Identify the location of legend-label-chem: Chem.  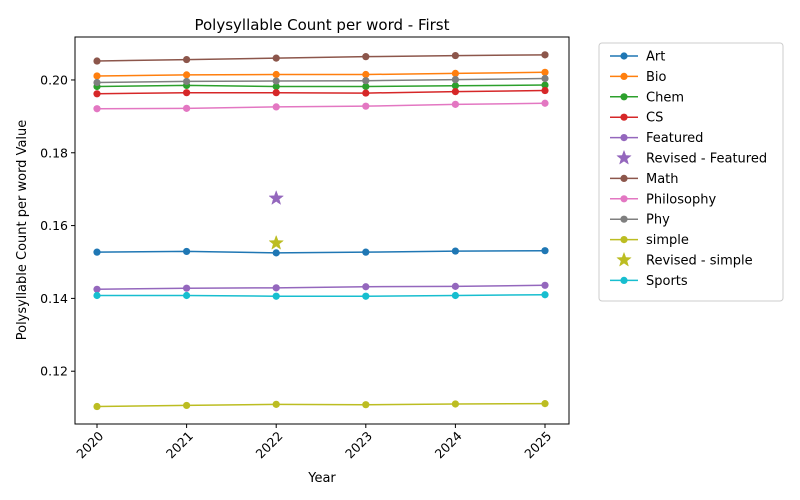
(665, 97).